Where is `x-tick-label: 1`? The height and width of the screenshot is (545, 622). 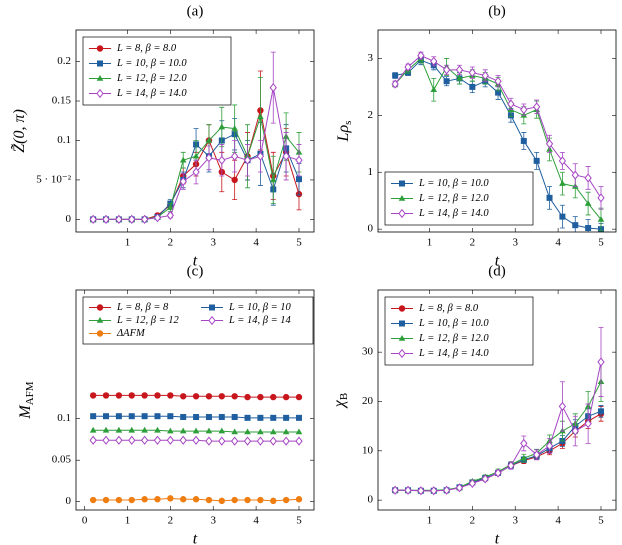
x-tick-label: 1 is located at coordinates (430, 521).